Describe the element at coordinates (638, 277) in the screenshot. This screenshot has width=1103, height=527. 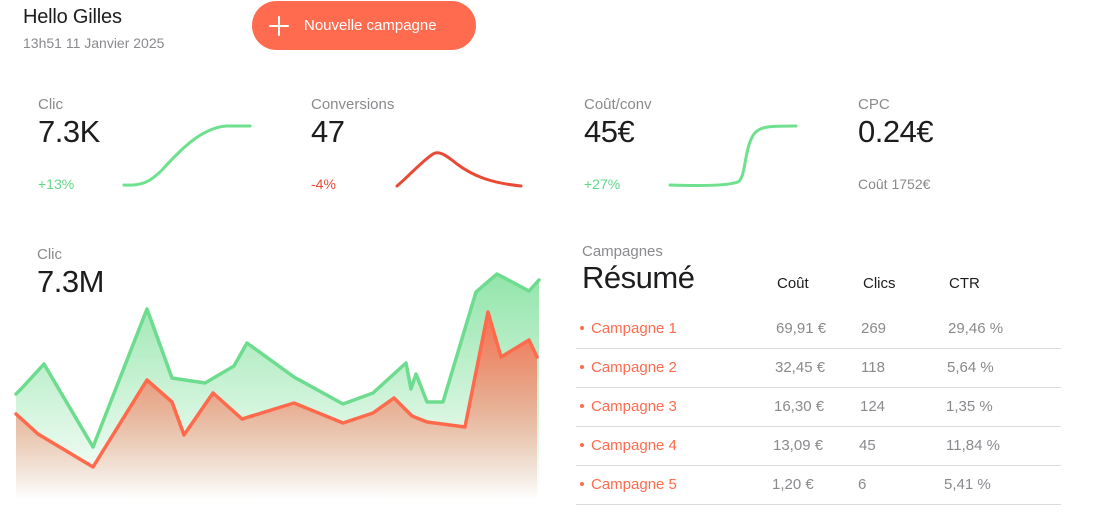
I see `summary-title: Résumé` at that location.